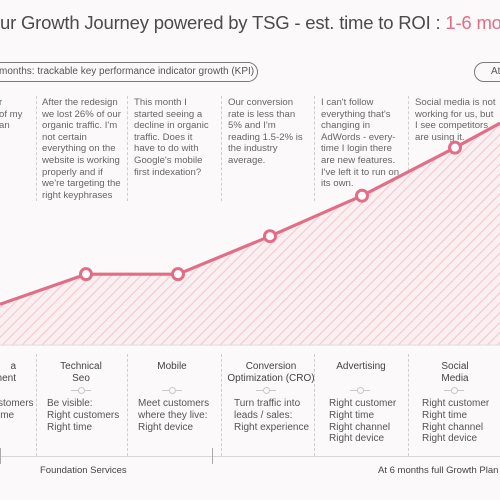  What do you see at coordinates (81, 372) in the screenshot?
I see `service-title: Technical Seo` at bounding box center [81, 372].